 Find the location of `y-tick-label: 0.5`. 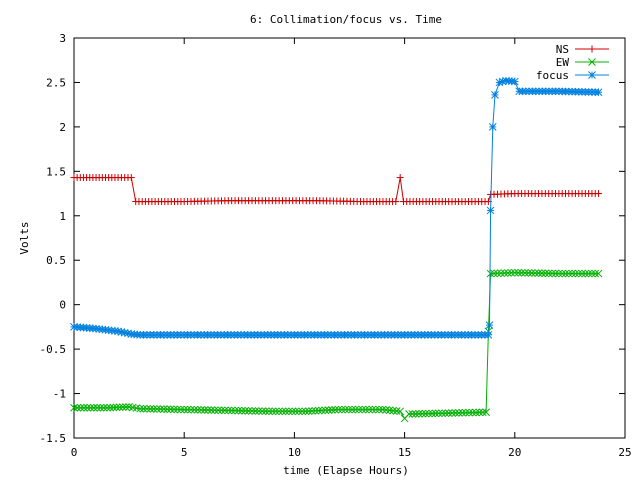

y-tick-label: 0.5 is located at coordinates (56, 260).